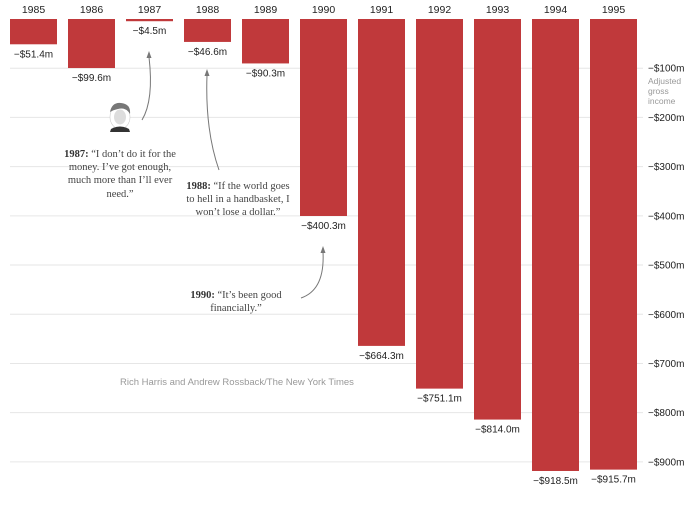  What do you see at coordinates (666, 462) in the screenshot?
I see `y-tick-label: −$900m` at bounding box center [666, 462].